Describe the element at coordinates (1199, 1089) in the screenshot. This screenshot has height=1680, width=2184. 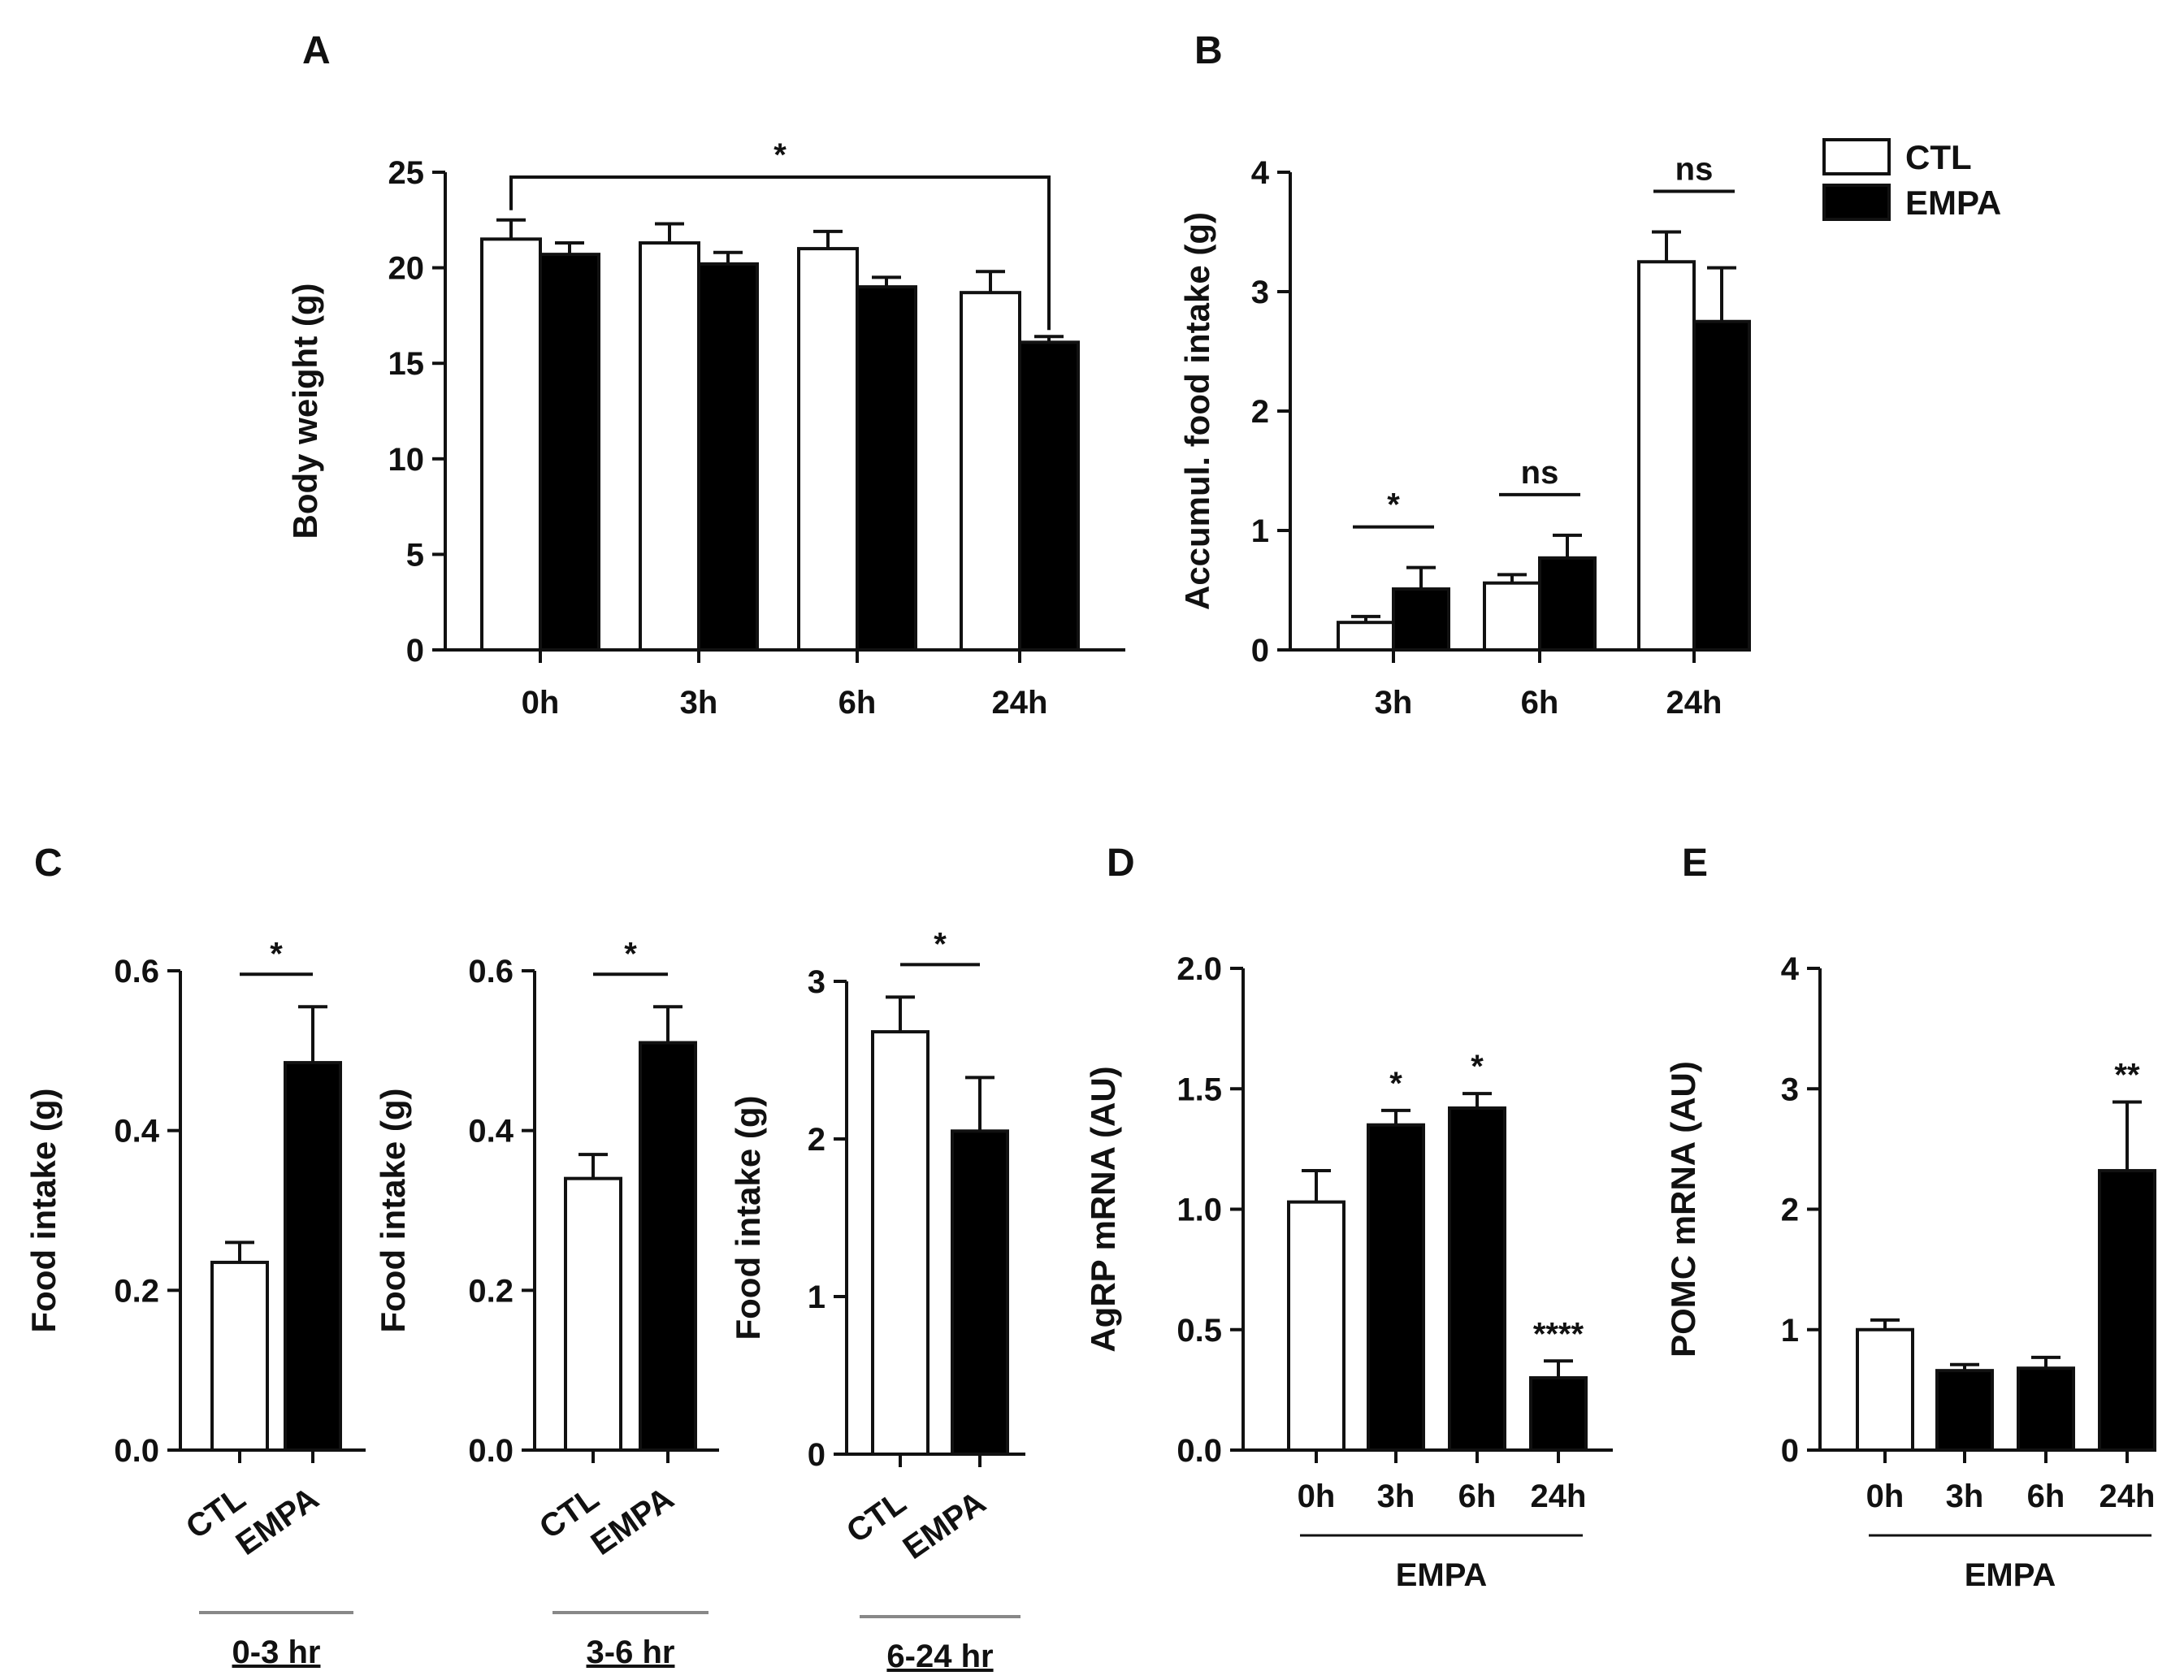
I see `y-tick-label: 1.5` at that location.